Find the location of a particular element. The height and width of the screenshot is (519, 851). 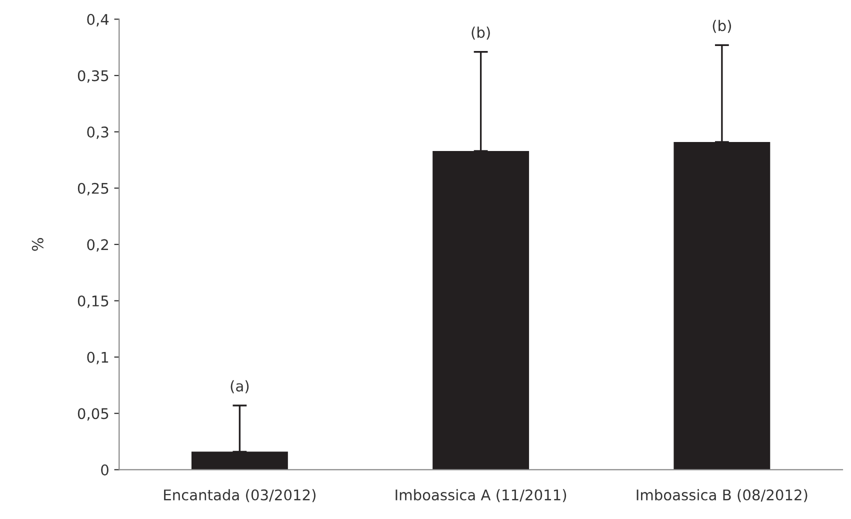

y-tick-label: 0,2 is located at coordinates (97, 245).